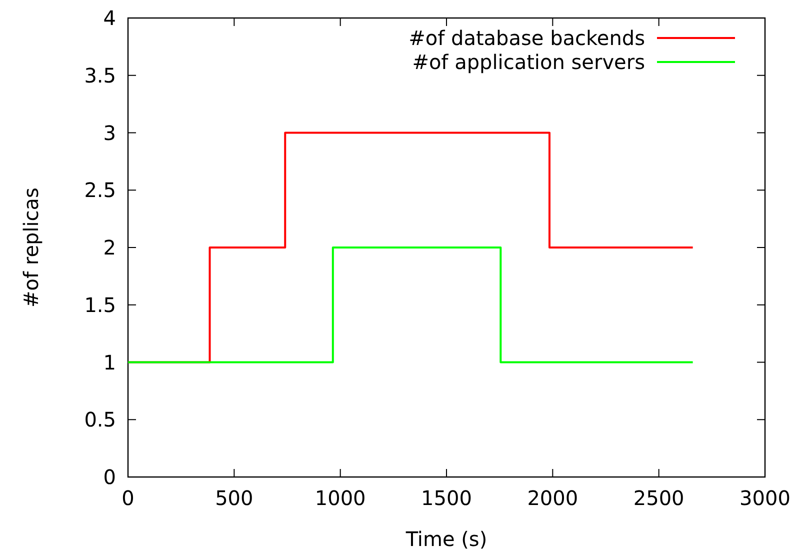  I want to click on y-tick-label: 0.5, so click(100, 420).